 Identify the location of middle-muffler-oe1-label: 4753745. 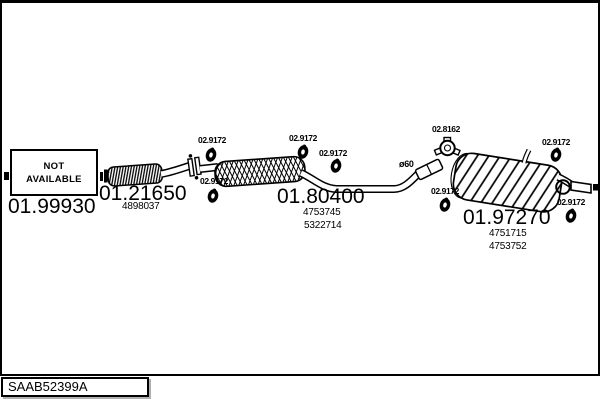
(322, 212).